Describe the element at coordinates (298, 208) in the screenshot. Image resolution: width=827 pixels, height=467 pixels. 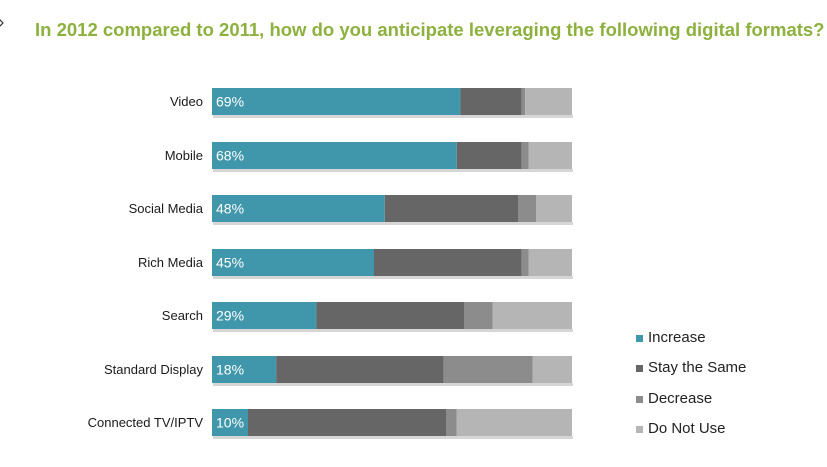
I see `bar-social-media-increase` at that location.